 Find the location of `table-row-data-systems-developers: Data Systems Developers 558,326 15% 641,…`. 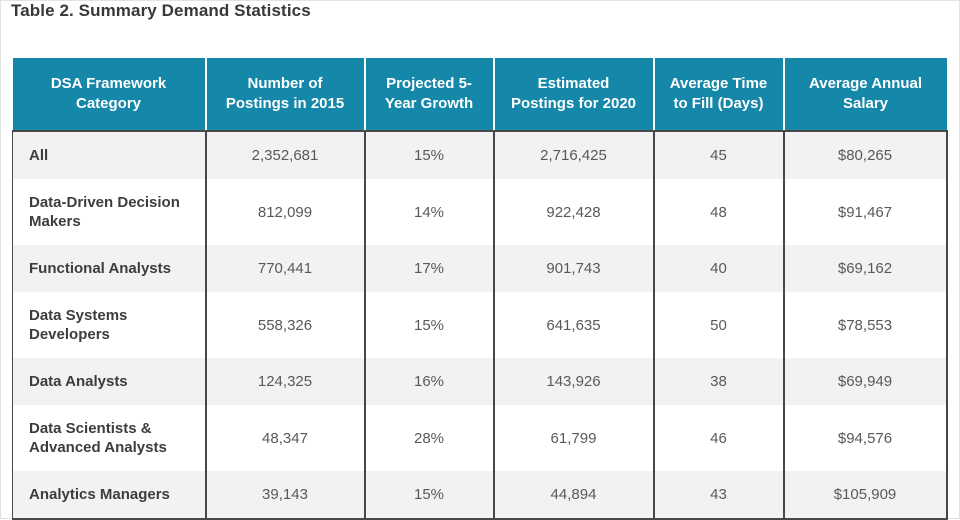

table-row-data-systems-developers: Data Systems Developers 558,326 15% 641,… is located at coordinates (480, 325).